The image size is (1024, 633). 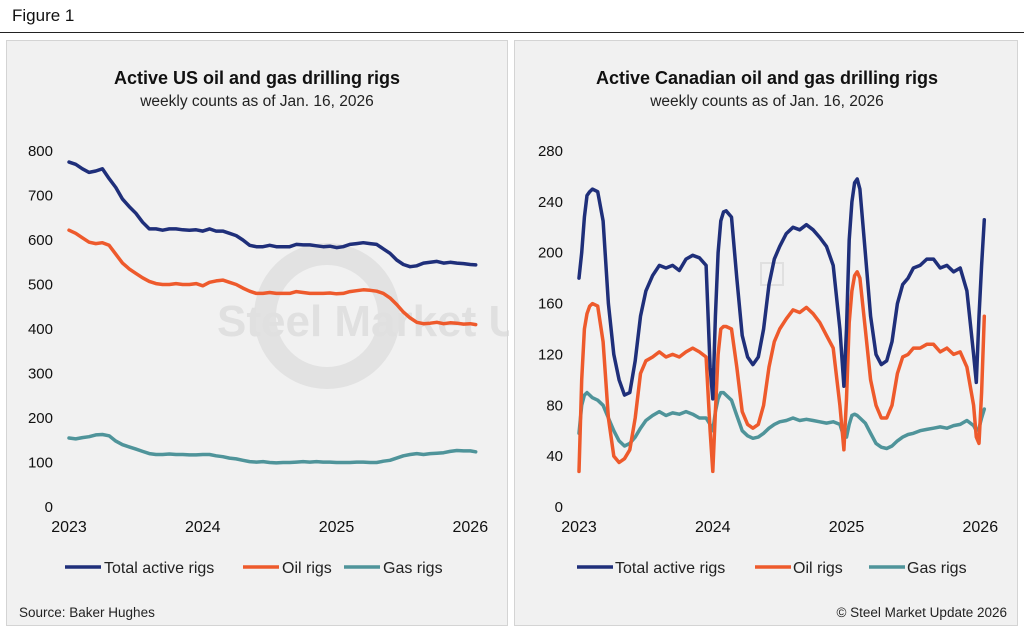 What do you see at coordinates (40, 374) in the screenshot?
I see `y-tick-label: 300` at bounding box center [40, 374].